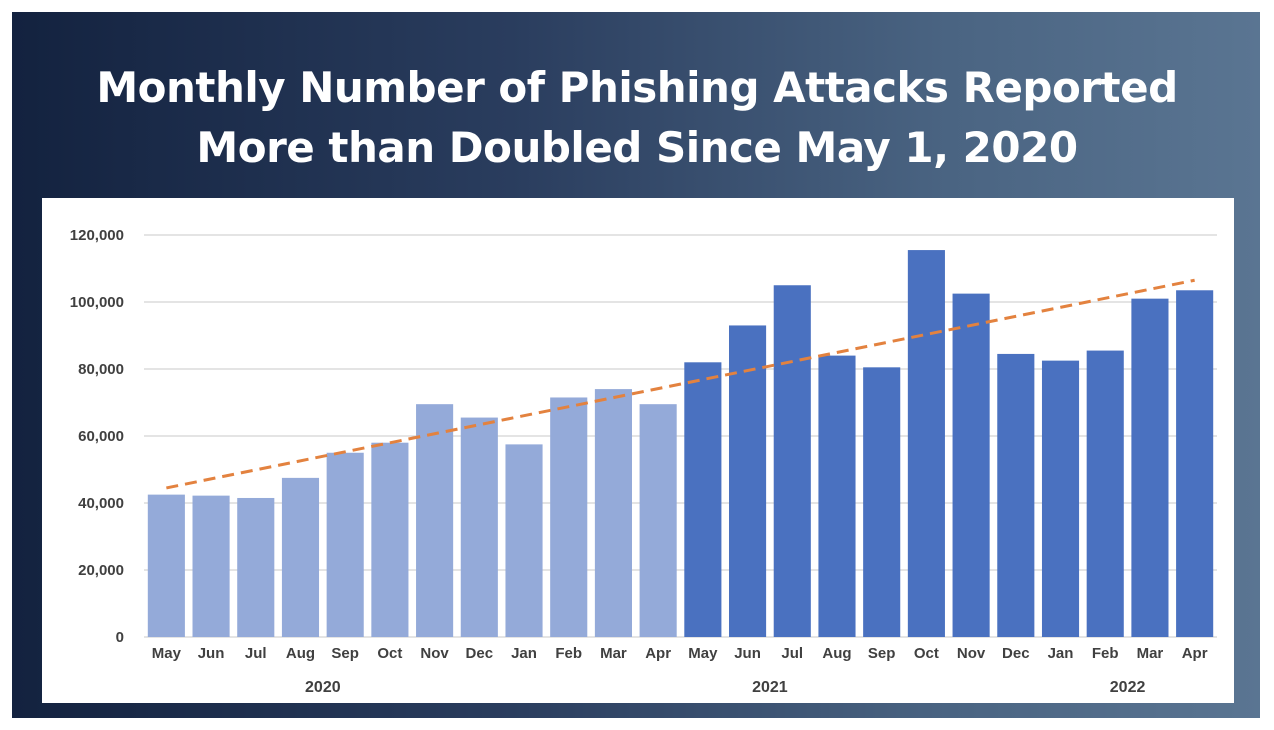  I want to click on y-tick-label: 60,000, so click(101, 436).